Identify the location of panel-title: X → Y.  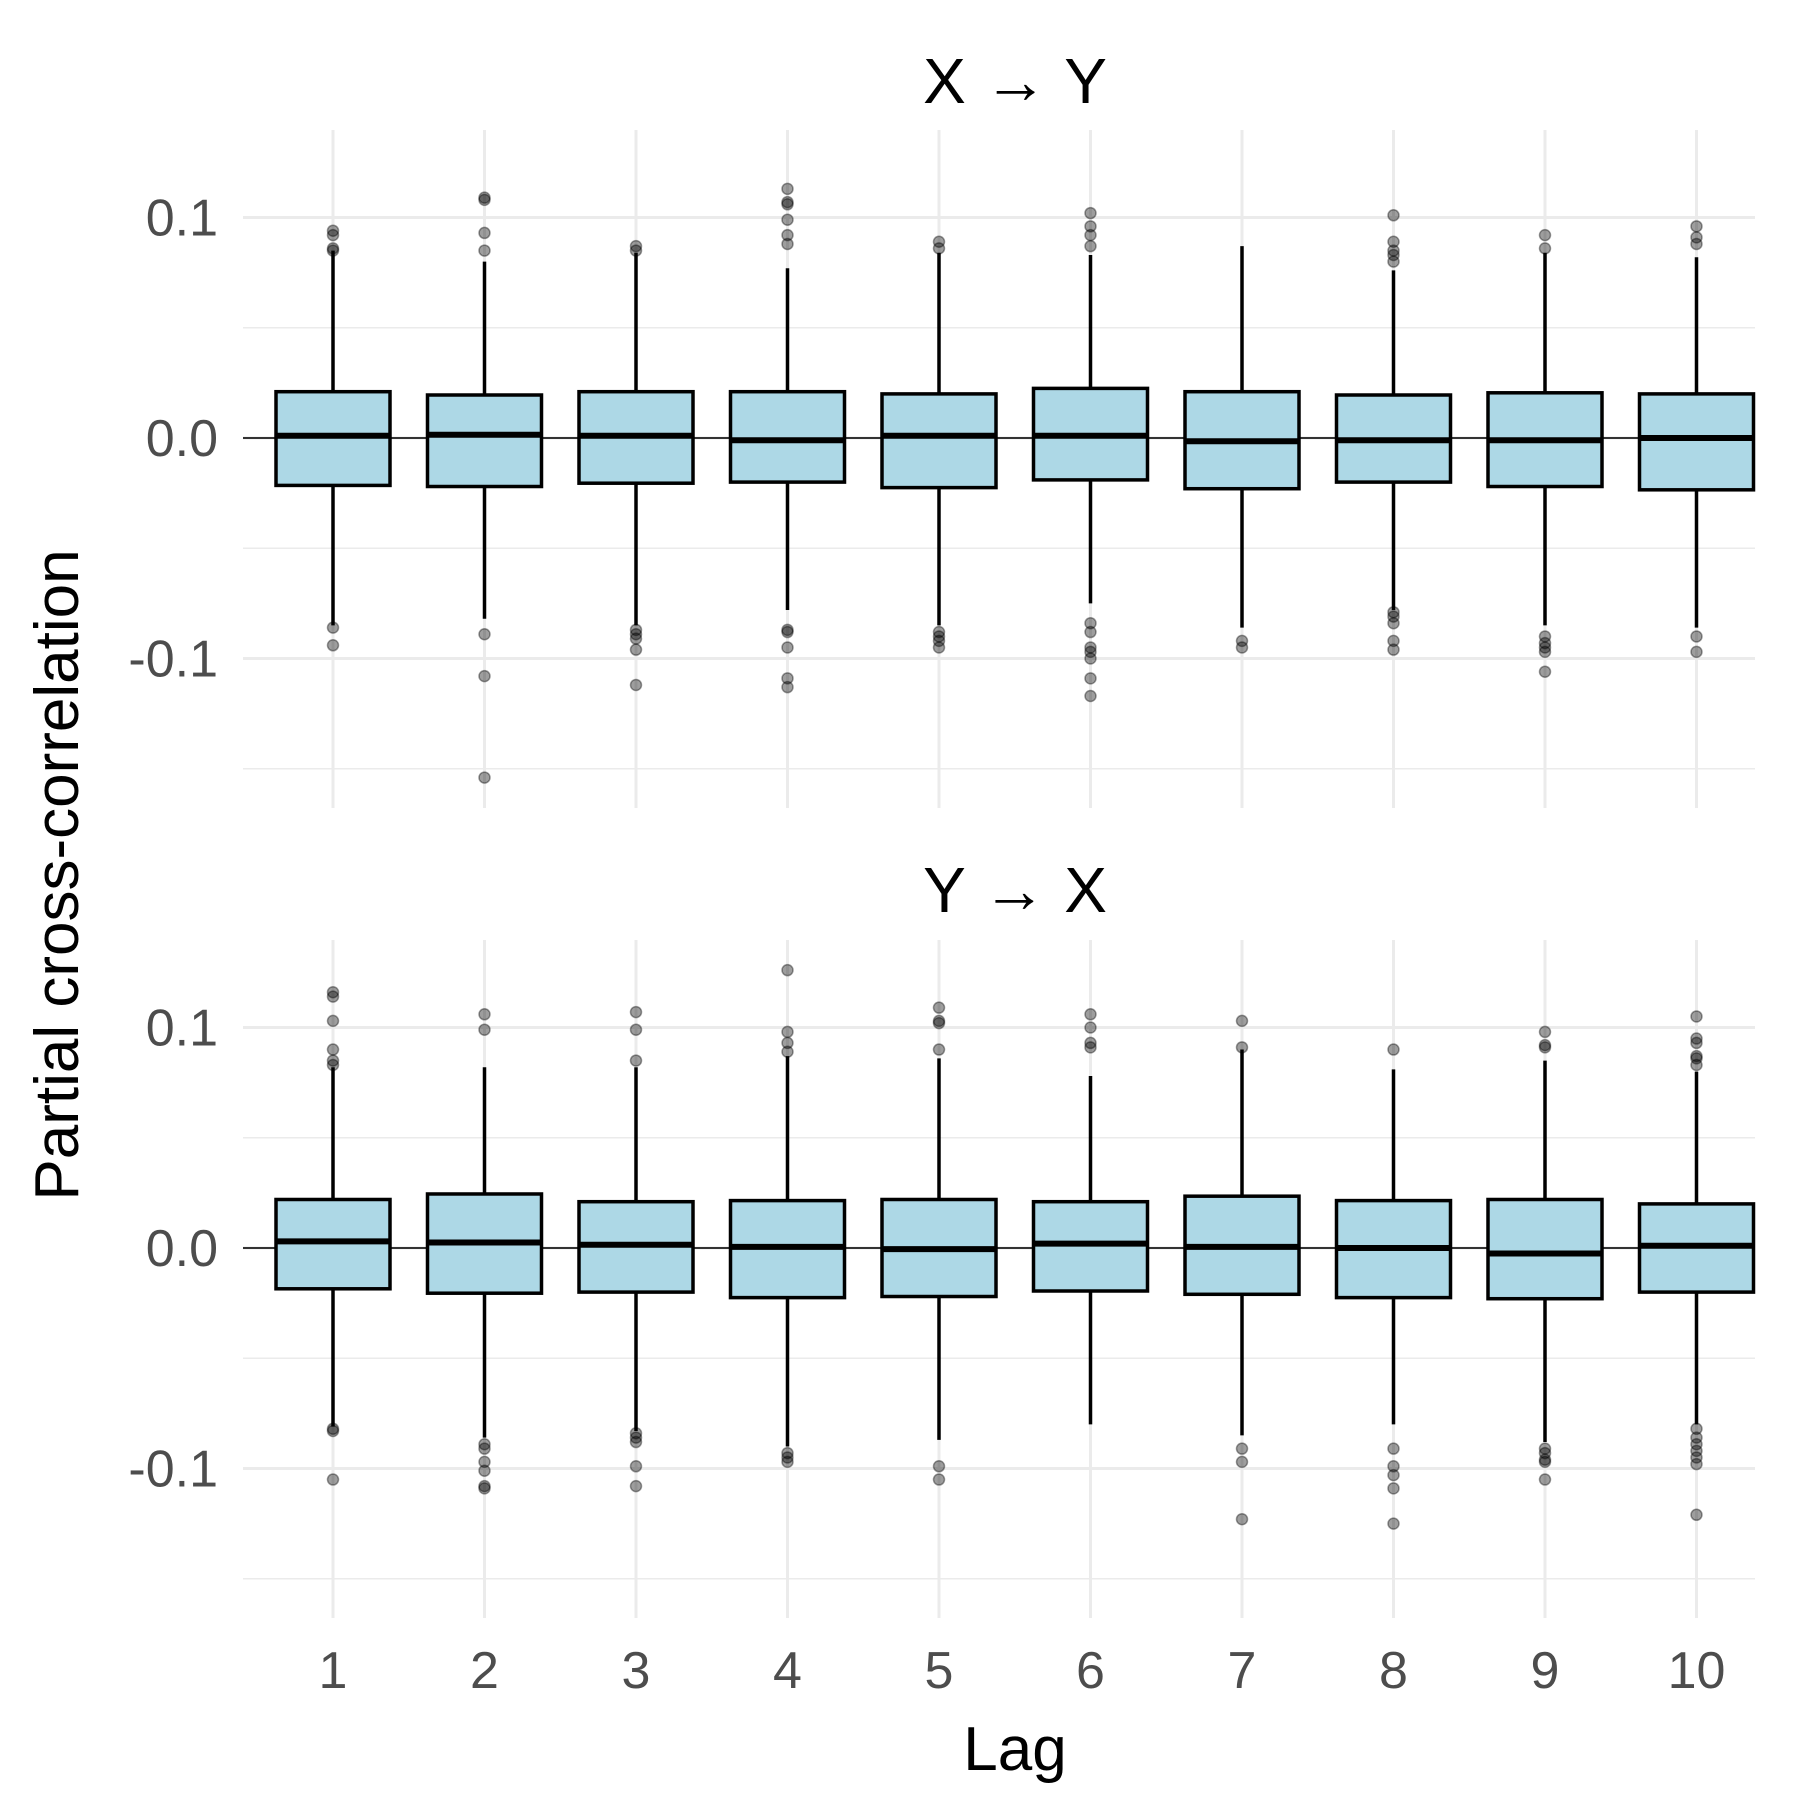
(1015, 81).